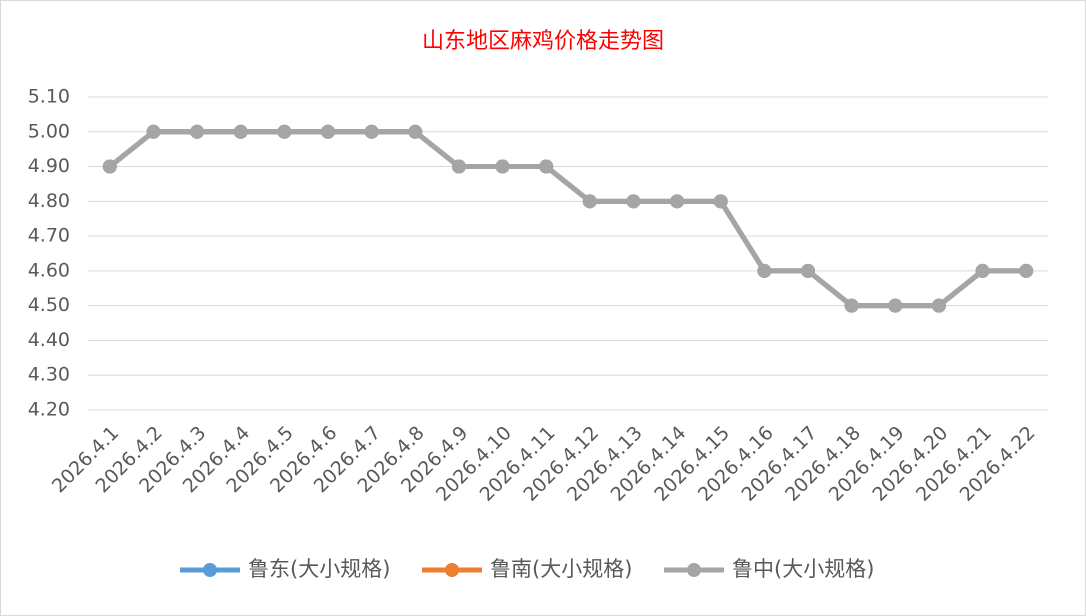  Describe the element at coordinates (49, 375) in the screenshot. I see `y-tick-label: 4.30` at that location.